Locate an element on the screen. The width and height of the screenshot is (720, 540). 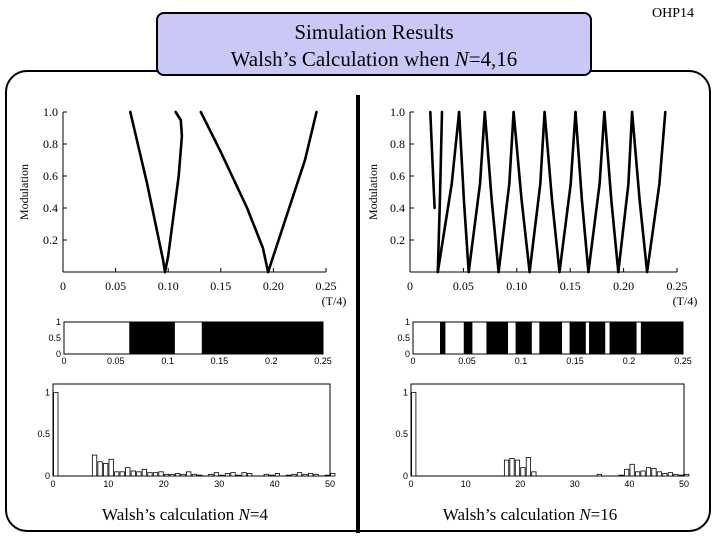
x-tick-label: 0.20 is located at coordinates (623, 286).